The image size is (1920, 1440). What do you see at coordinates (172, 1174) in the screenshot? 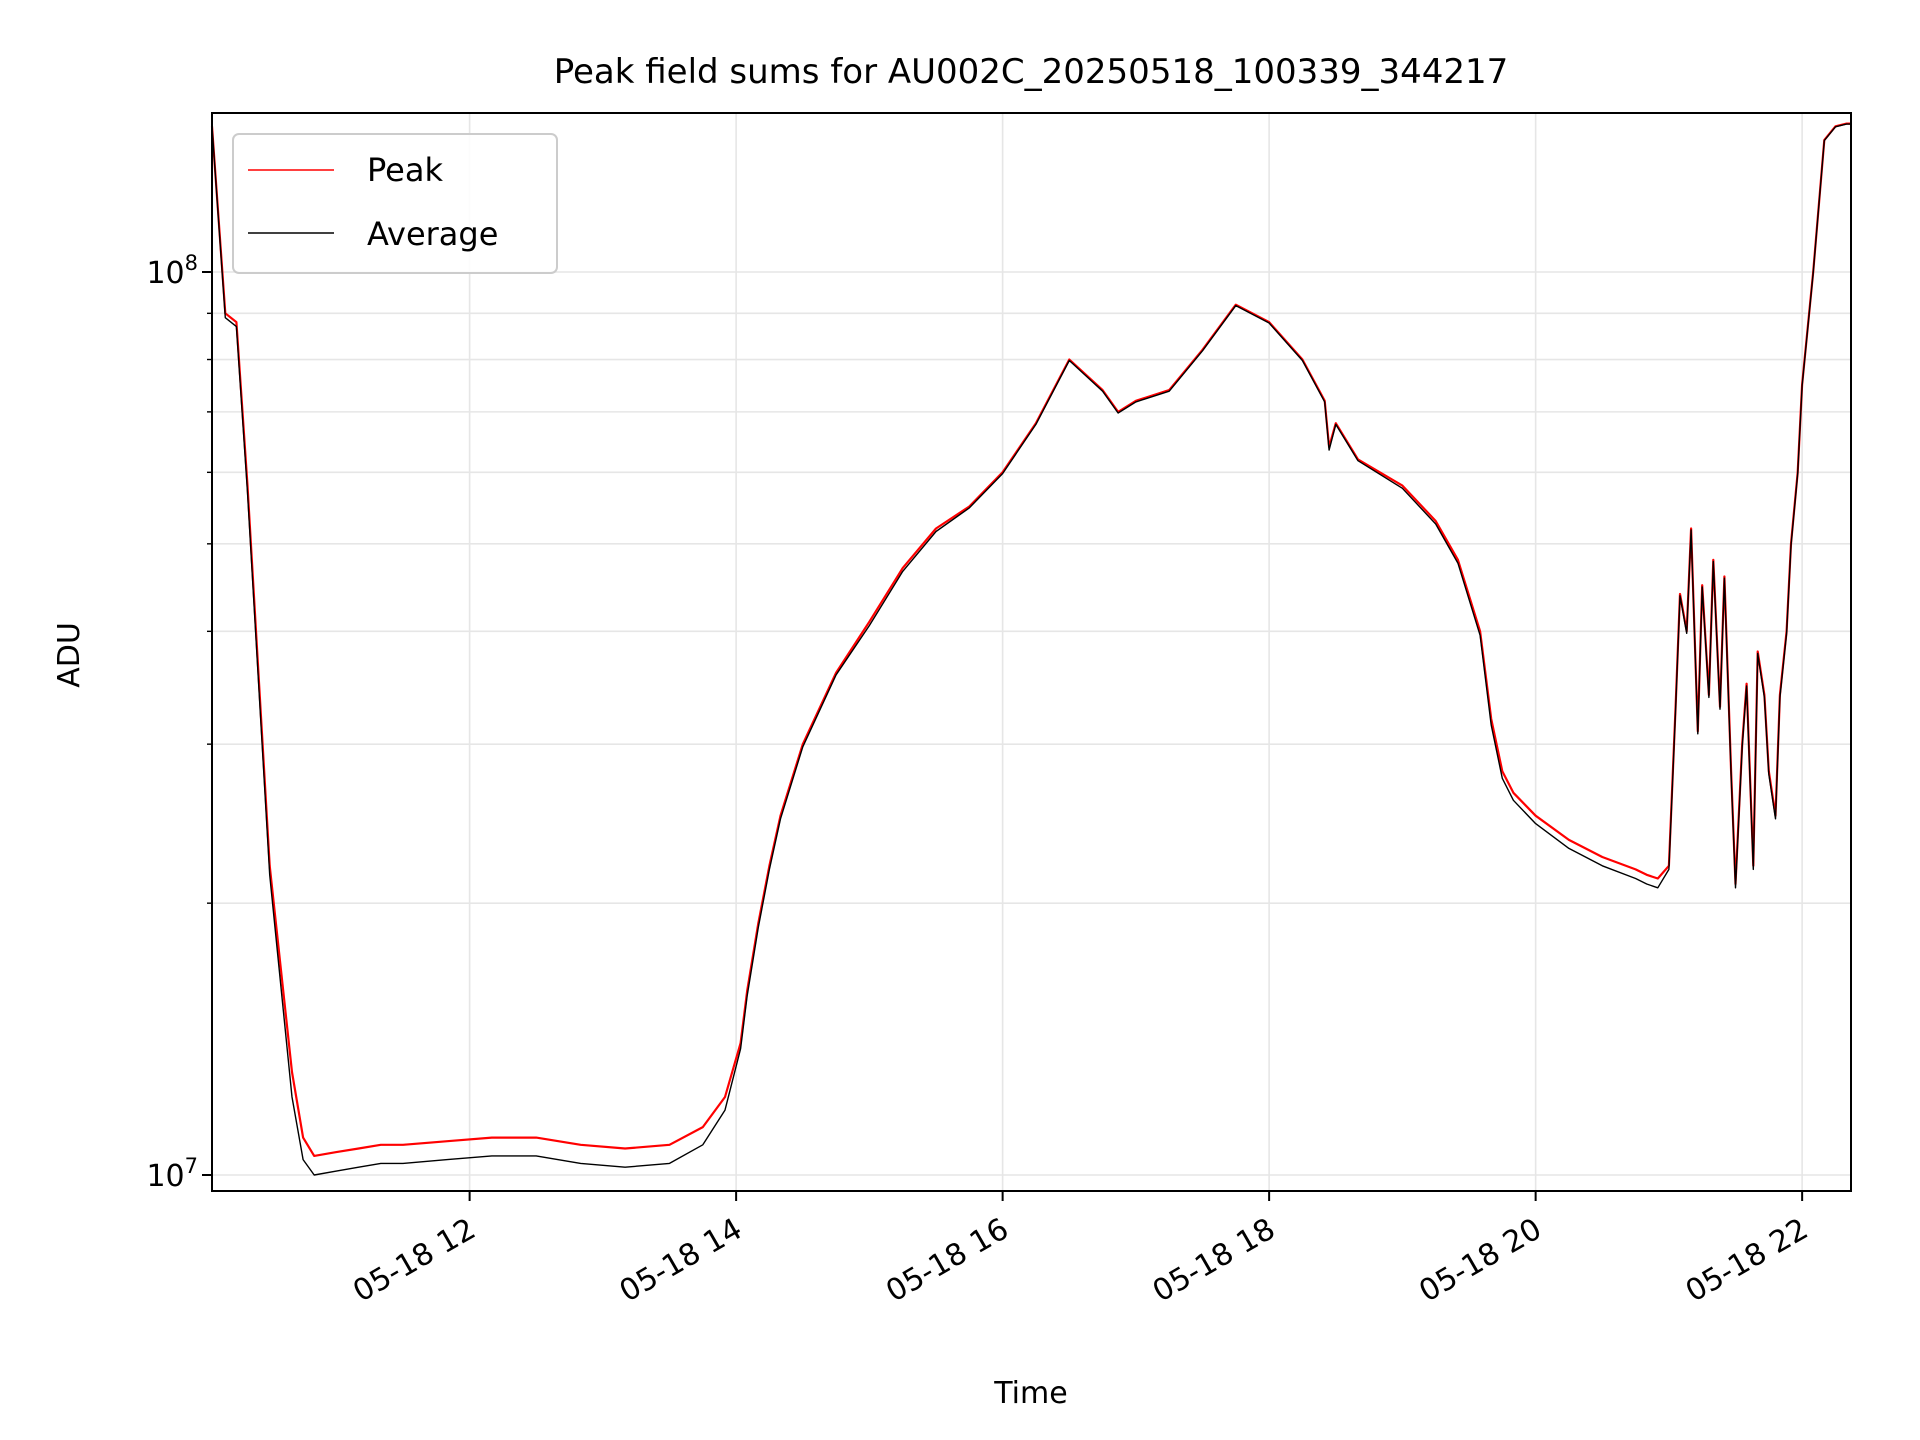
I see `y-tick-label: 10⁷` at bounding box center [172, 1174].